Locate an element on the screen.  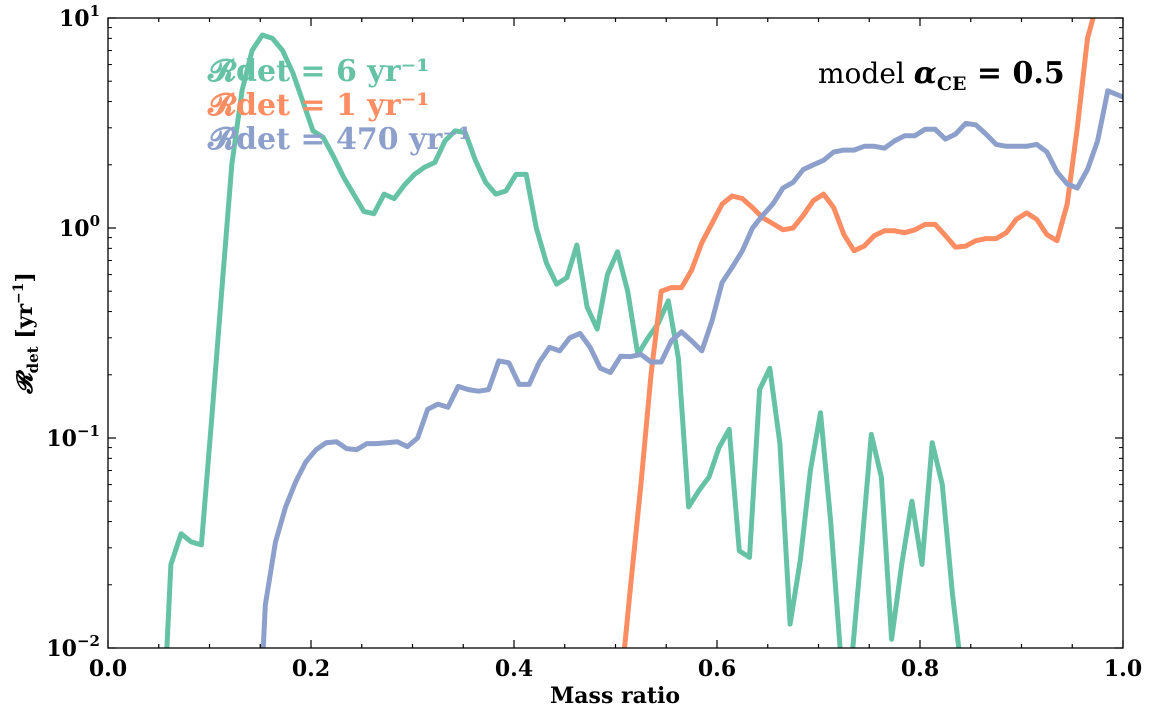
x-tick-label: 0.0 is located at coordinates (108, 669).